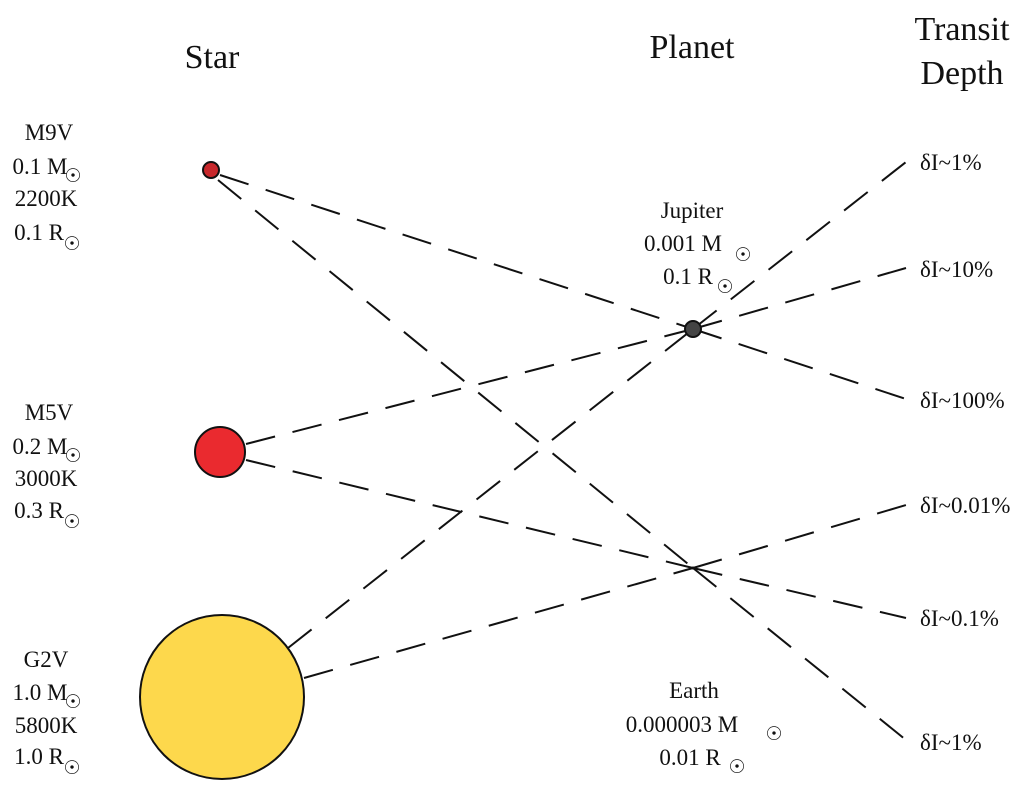  What do you see at coordinates (692, 210) in the screenshot?
I see `planet-name: Jupiter` at bounding box center [692, 210].